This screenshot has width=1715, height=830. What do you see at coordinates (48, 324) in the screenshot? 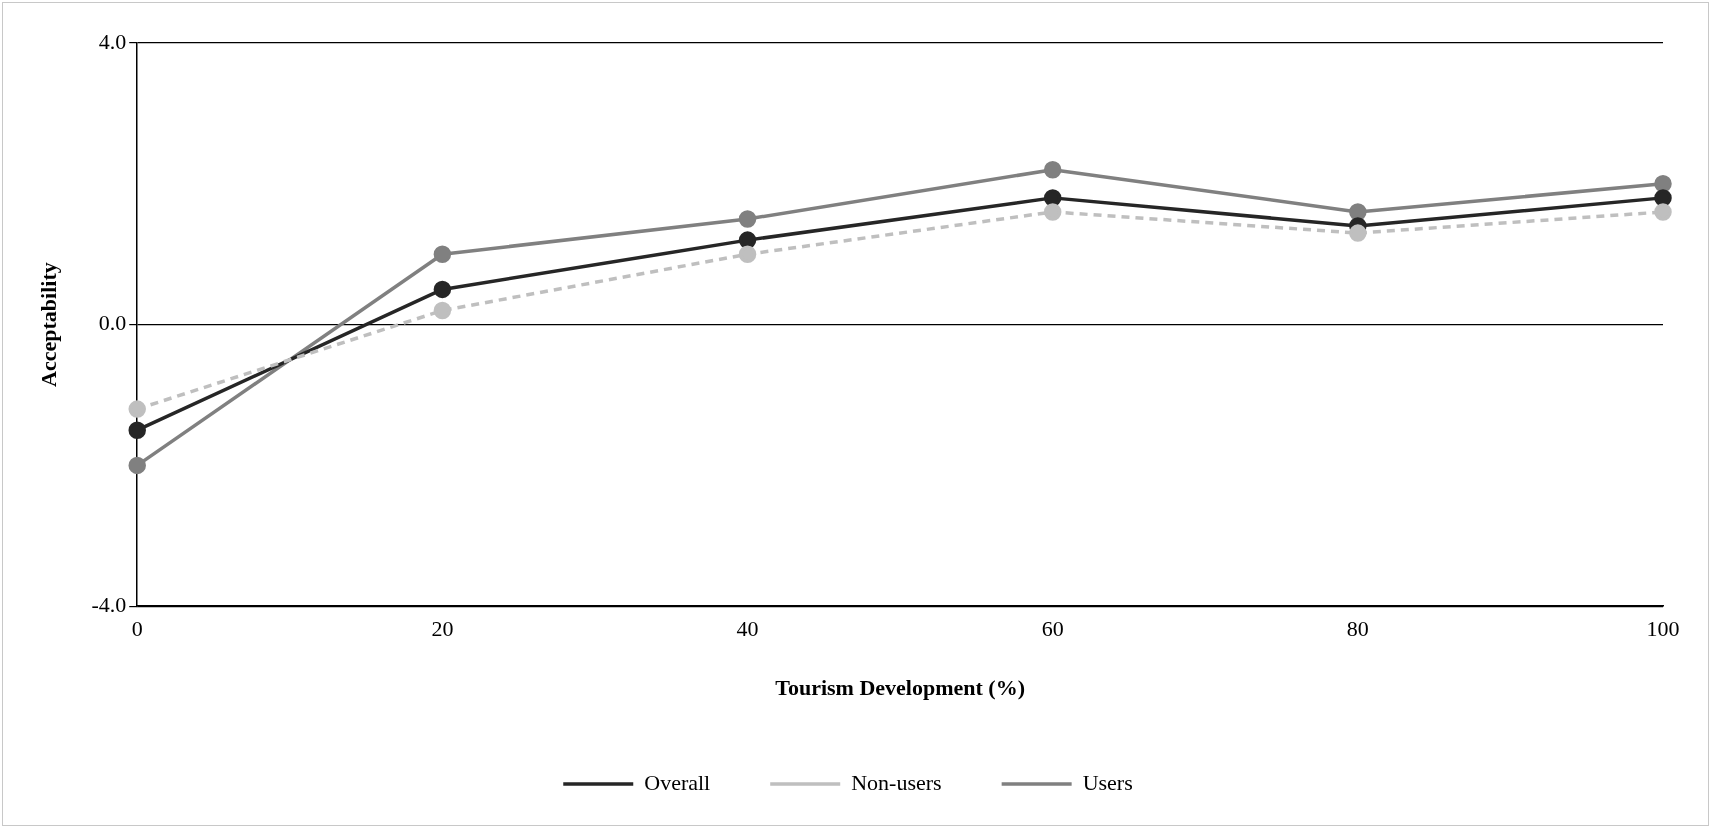
I see `y-axis-title: Acceptability` at bounding box center [48, 324].